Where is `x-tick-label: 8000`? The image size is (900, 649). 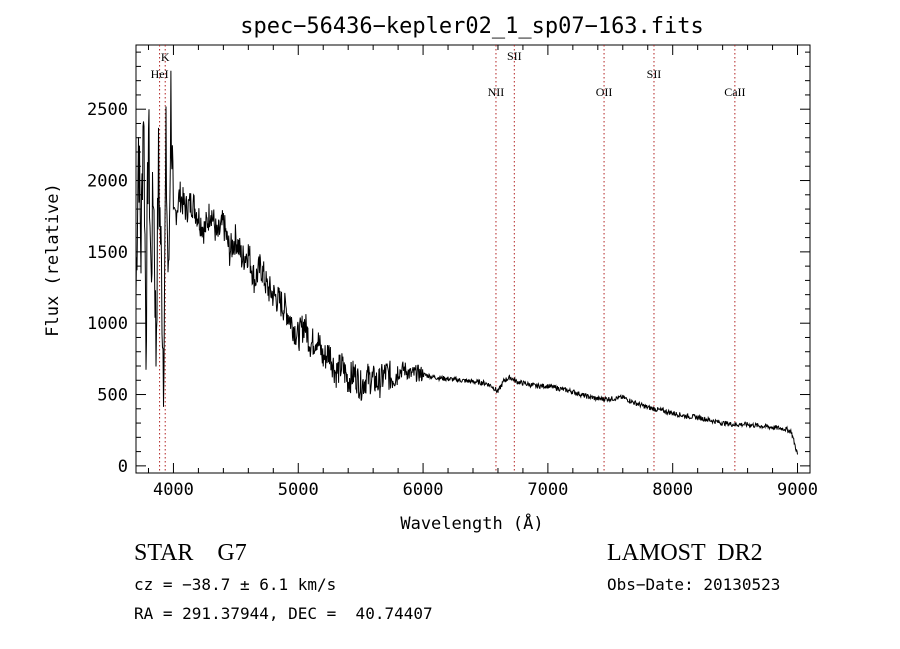 x-tick-label: 8000 is located at coordinates (672, 490).